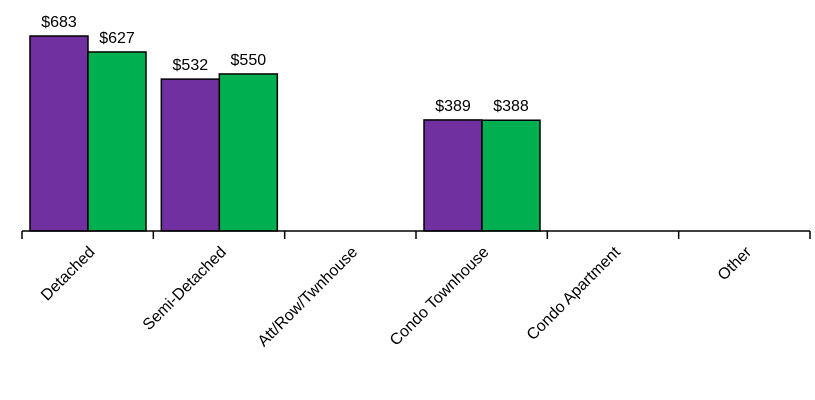  I want to click on data-label: $389, so click(453, 106).